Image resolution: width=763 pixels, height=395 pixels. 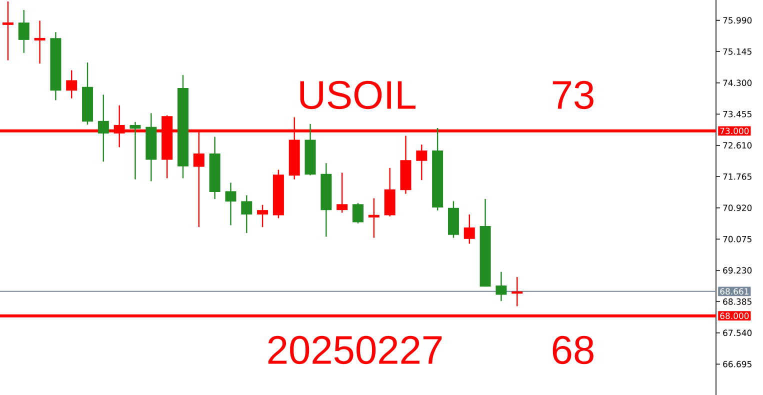 I want to click on annotation: 20250227, so click(x=355, y=350).